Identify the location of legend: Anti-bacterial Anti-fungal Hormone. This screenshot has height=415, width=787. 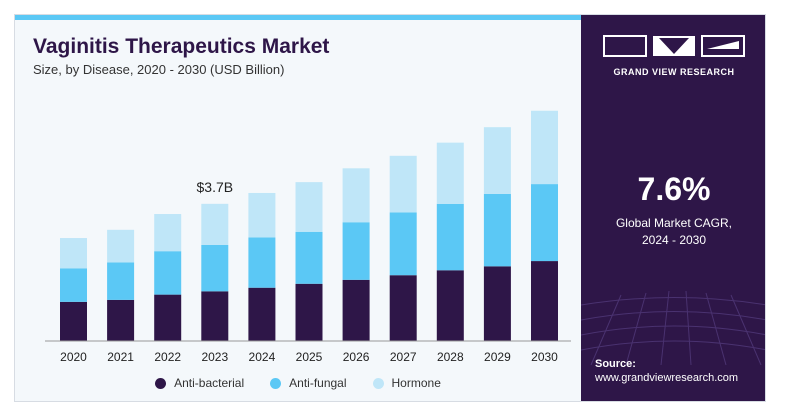
(298, 383).